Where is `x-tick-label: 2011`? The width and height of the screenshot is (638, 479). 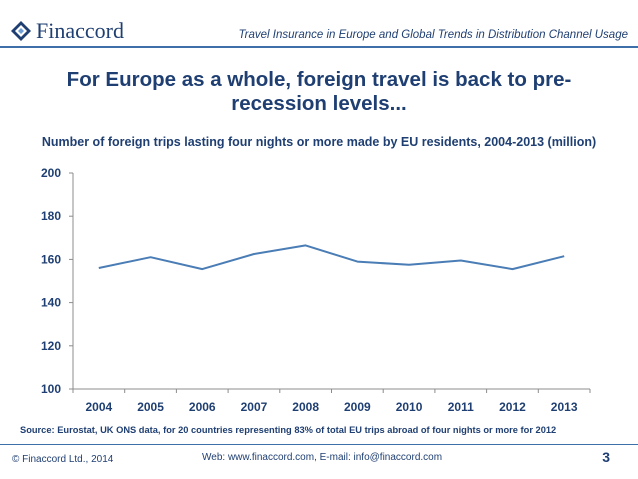 x-tick-label: 2011 is located at coordinates (461, 407).